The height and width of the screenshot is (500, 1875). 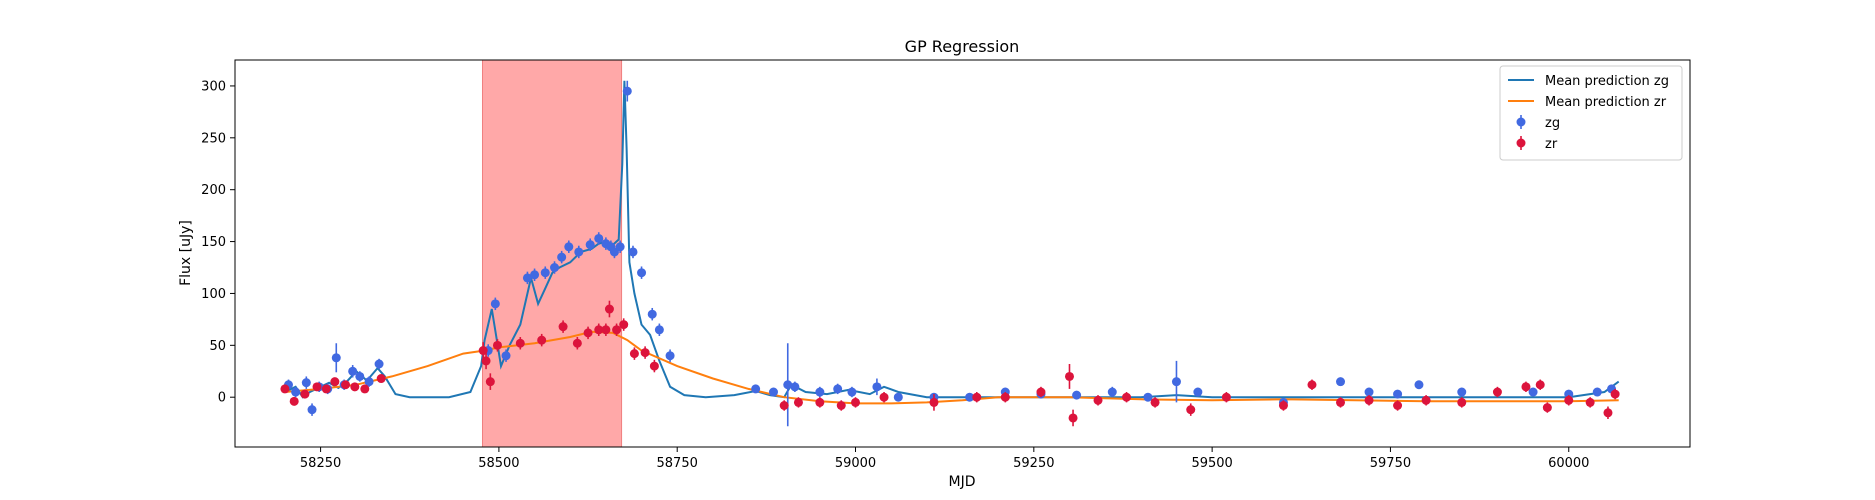 What do you see at coordinates (498, 463) in the screenshot?
I see `x-tick-label: 58500` at bounding box center [498, 463].